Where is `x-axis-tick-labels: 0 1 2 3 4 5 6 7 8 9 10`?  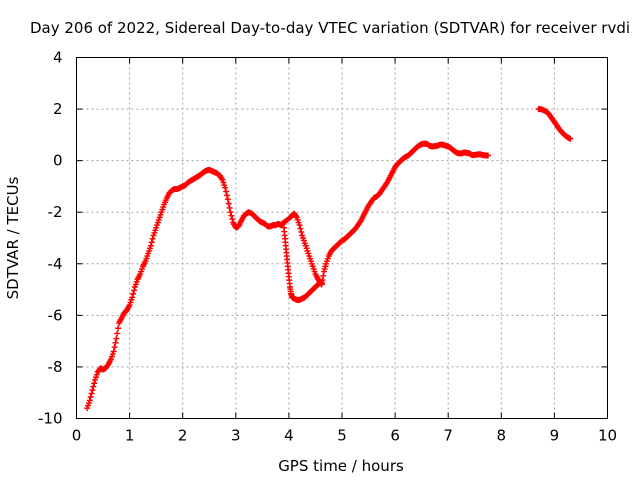
x-axis-tick-labels: 0 1 2 3 4 5 6 7 8 9 10 is located at coordinates (344, 436).